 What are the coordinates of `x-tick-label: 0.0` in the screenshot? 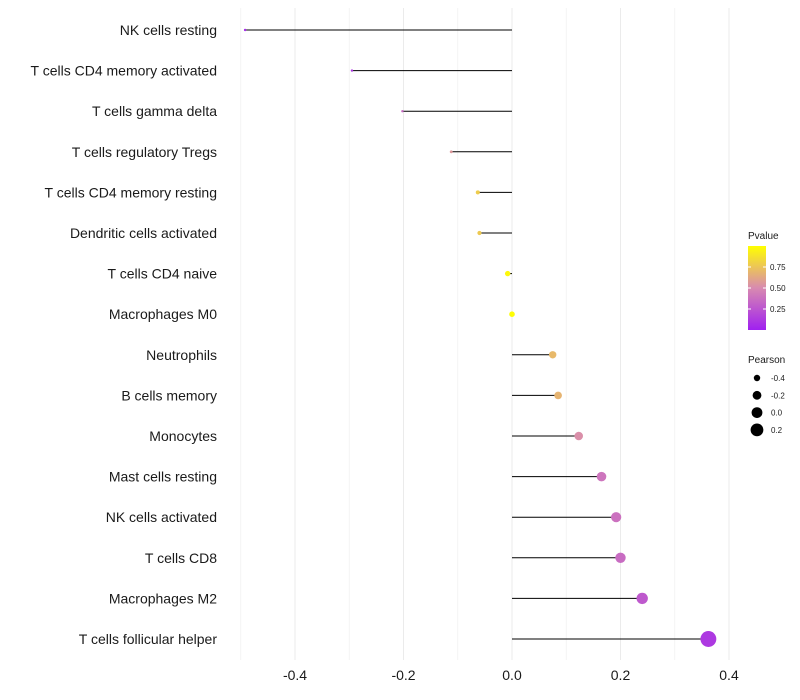 It's located at (512, 675).